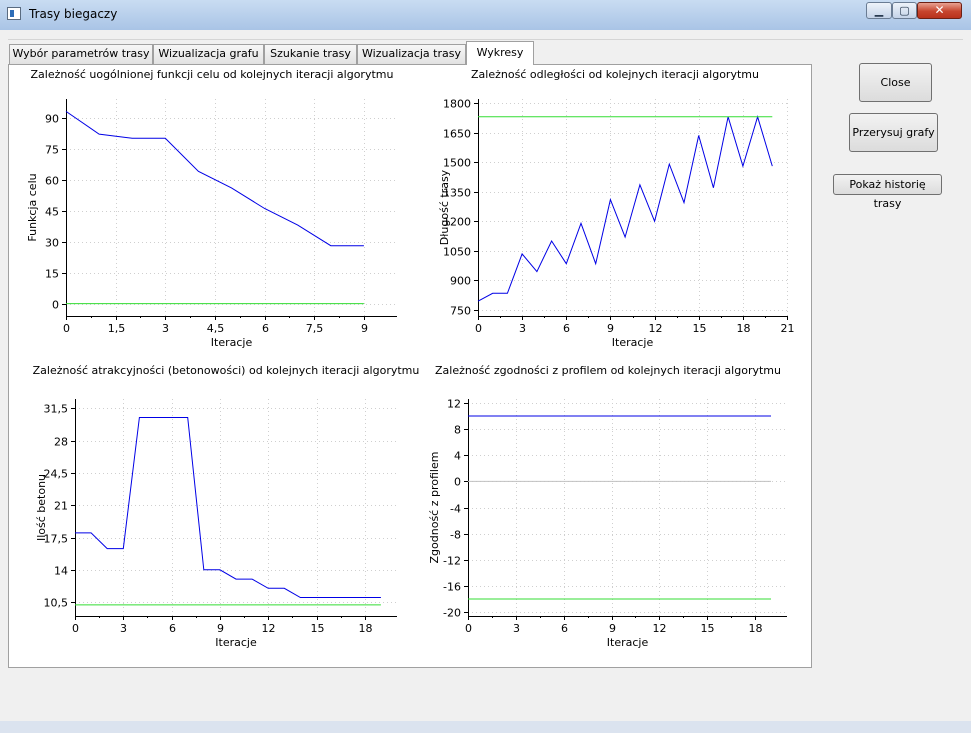 This screenshot has width=971, height=733. Describe the element at coordinates (444, 207) in the screenshot. I see `chart-2-y-axis-label: Długość trasy` at that location.